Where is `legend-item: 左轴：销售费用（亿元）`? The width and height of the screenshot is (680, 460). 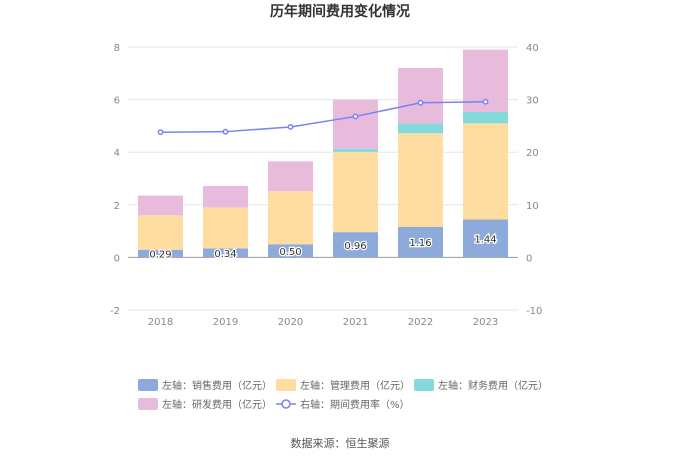
legend-item: 左轴：销售费用（亿元） is located at coordinates (205, 385).